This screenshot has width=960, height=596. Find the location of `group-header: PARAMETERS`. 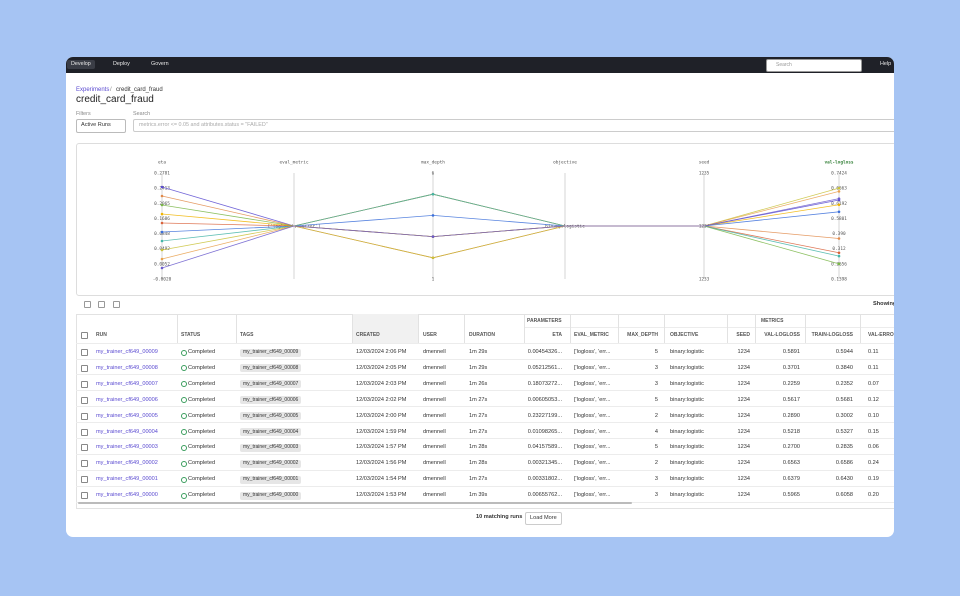

group-header: PARAMETERS is located at coordinates (544, 321).